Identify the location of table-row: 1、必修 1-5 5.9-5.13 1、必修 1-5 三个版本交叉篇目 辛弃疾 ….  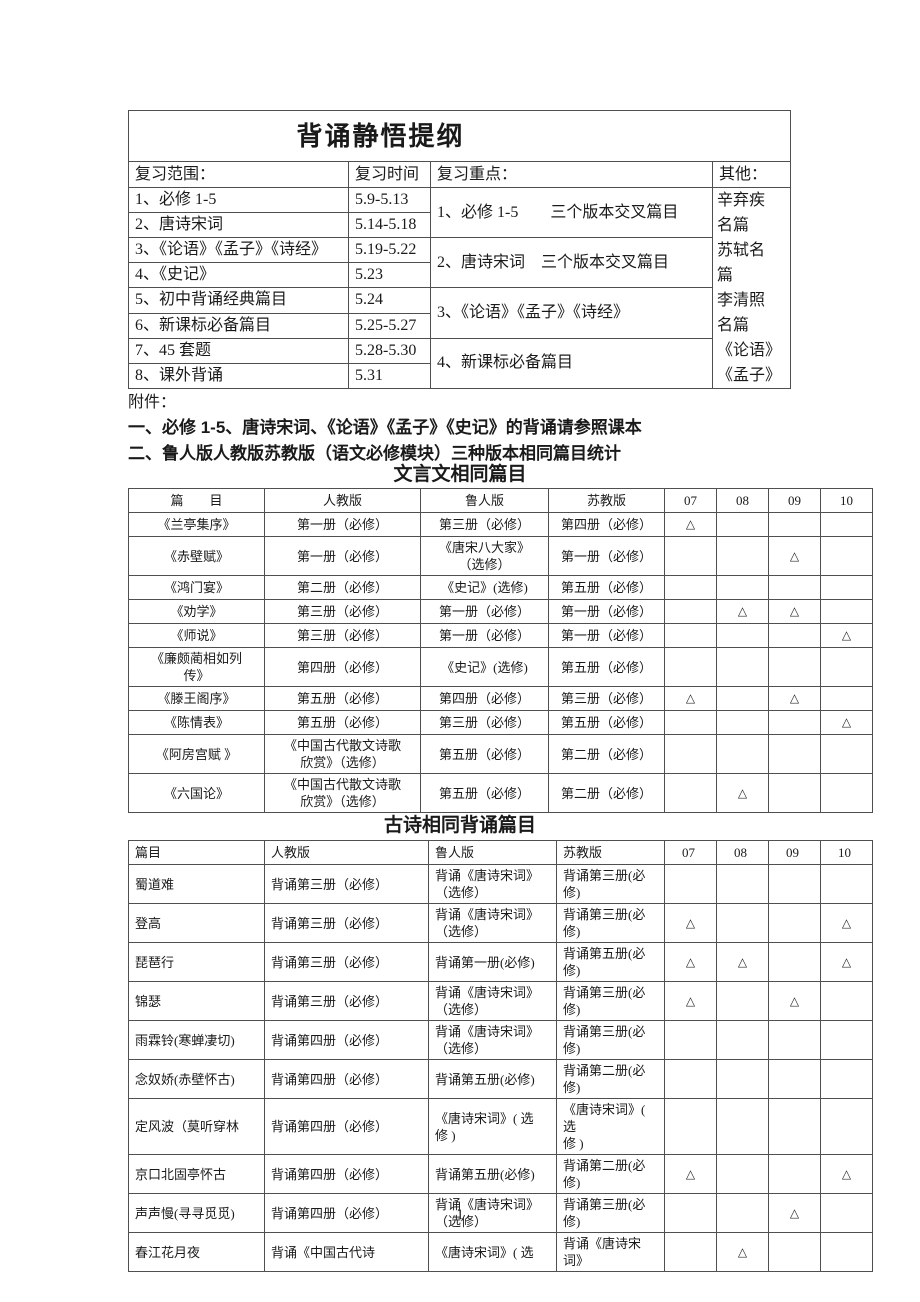
(460, 288).